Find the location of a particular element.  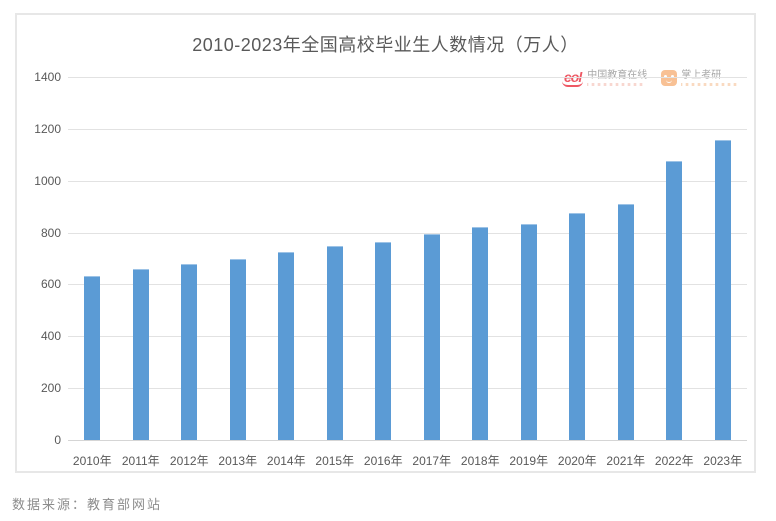

x-tick-label-2011年: 2011年 is located at coordinates (140, 461).